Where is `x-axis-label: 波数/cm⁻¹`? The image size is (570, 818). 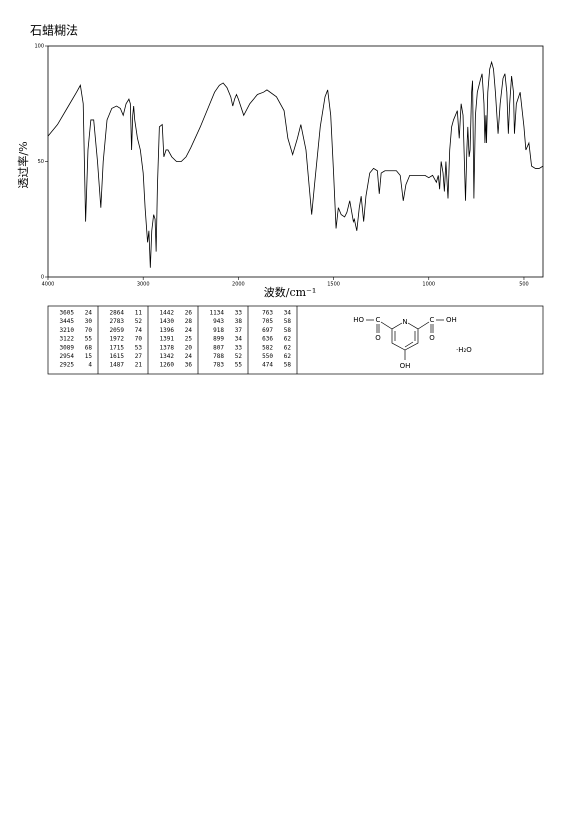
x-axis-label: 波数/cm⁻¹ is located at coordinates (290, 292).